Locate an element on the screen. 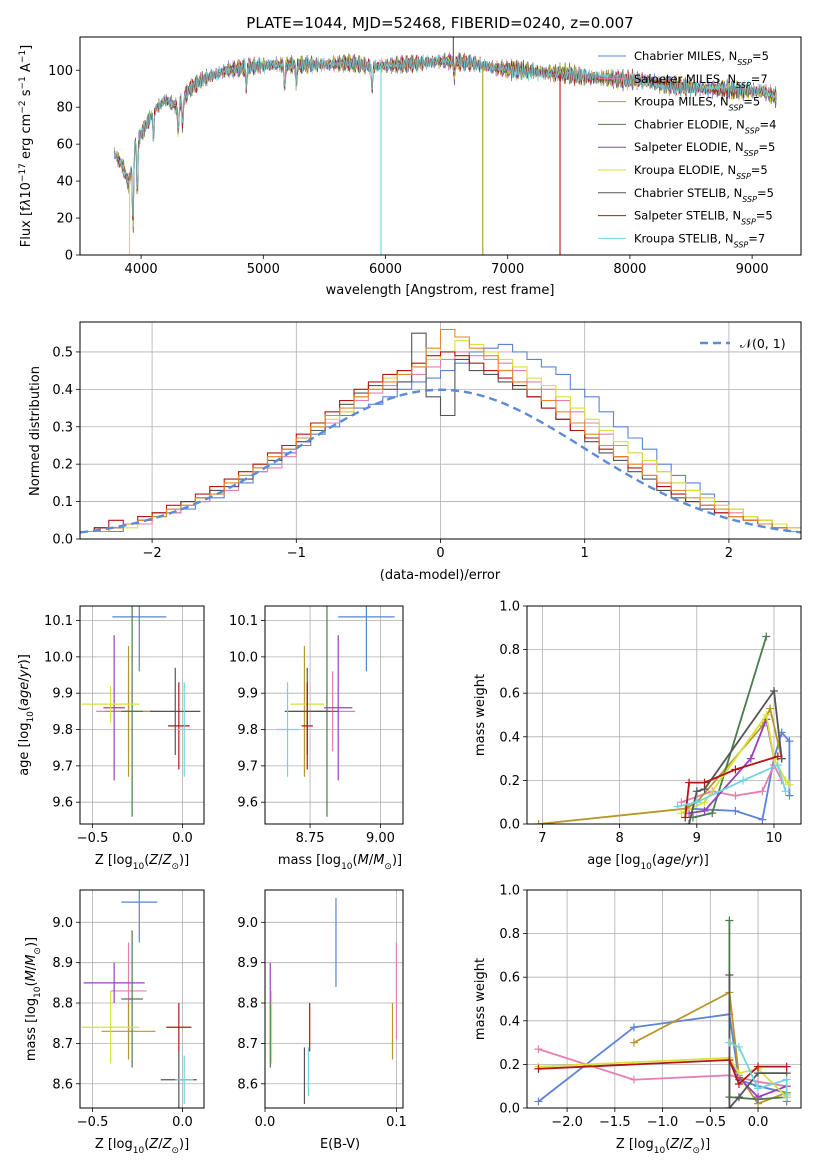 The width and height of the screenshot is (819, 1170). y-tick-label: 0.6 is located at coordinates (509, 694).